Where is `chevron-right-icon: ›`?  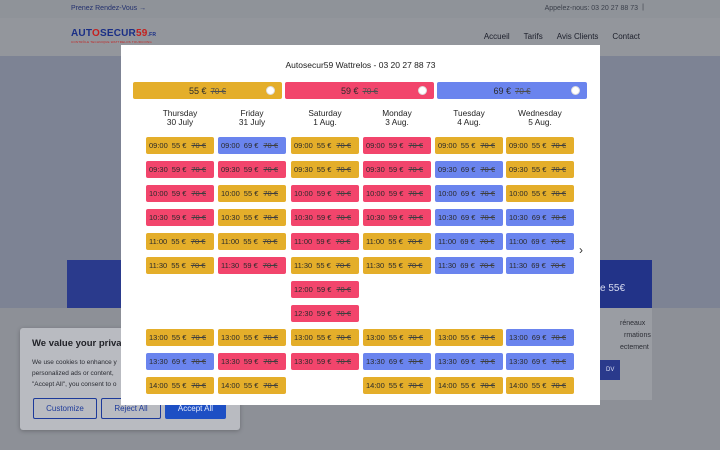
chevron-right-icon: › is located at coordinates (581, 250).